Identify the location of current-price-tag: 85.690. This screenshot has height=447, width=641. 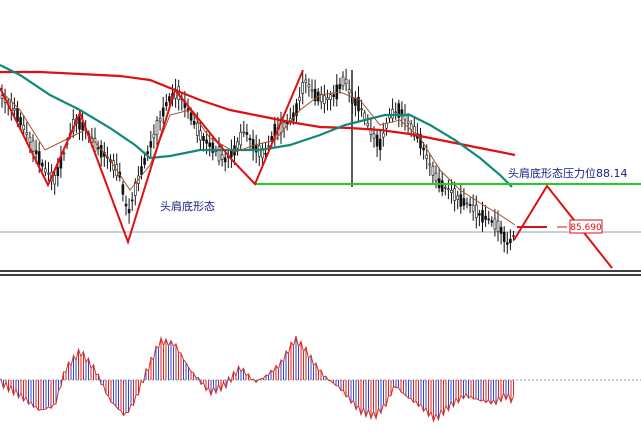
(586, 228).